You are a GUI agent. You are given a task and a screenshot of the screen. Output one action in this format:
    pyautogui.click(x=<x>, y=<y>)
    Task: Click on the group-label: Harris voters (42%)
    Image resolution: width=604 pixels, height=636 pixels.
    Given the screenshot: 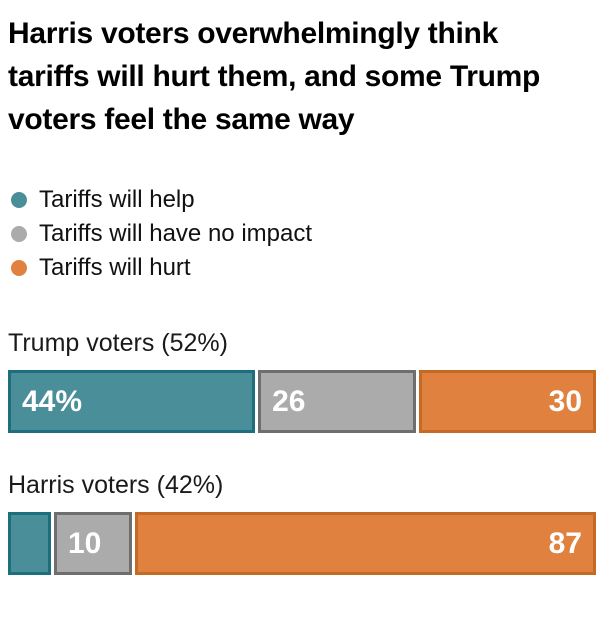 What is the action you would take?
    pyautogui.click(x=116, y=485)
    